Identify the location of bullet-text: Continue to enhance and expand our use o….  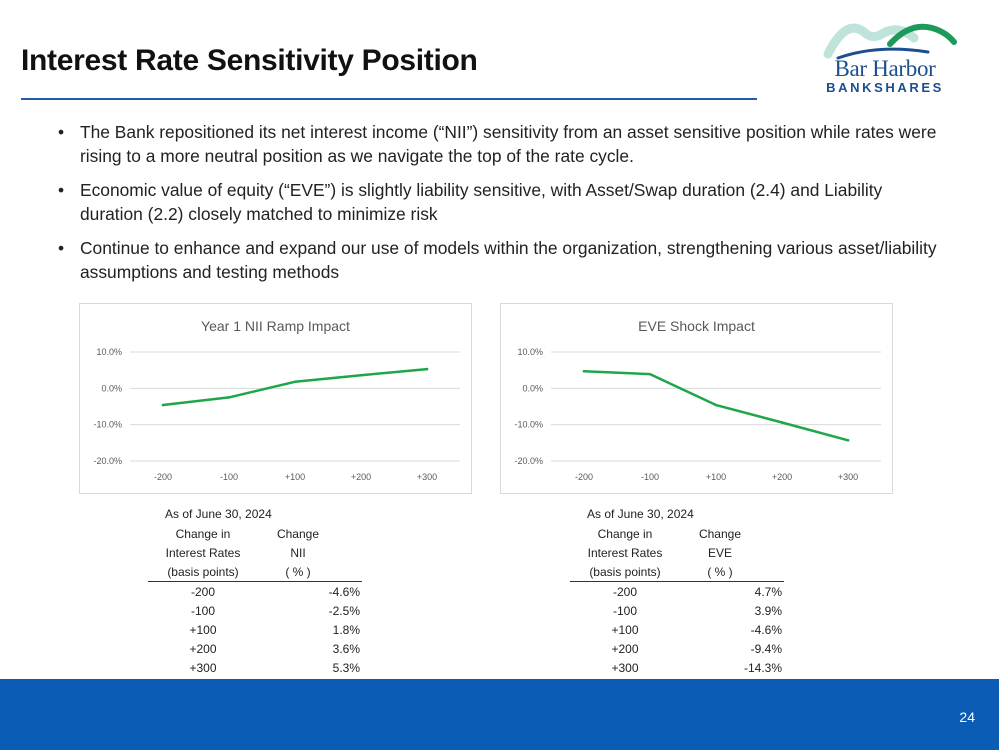
(508, 260).